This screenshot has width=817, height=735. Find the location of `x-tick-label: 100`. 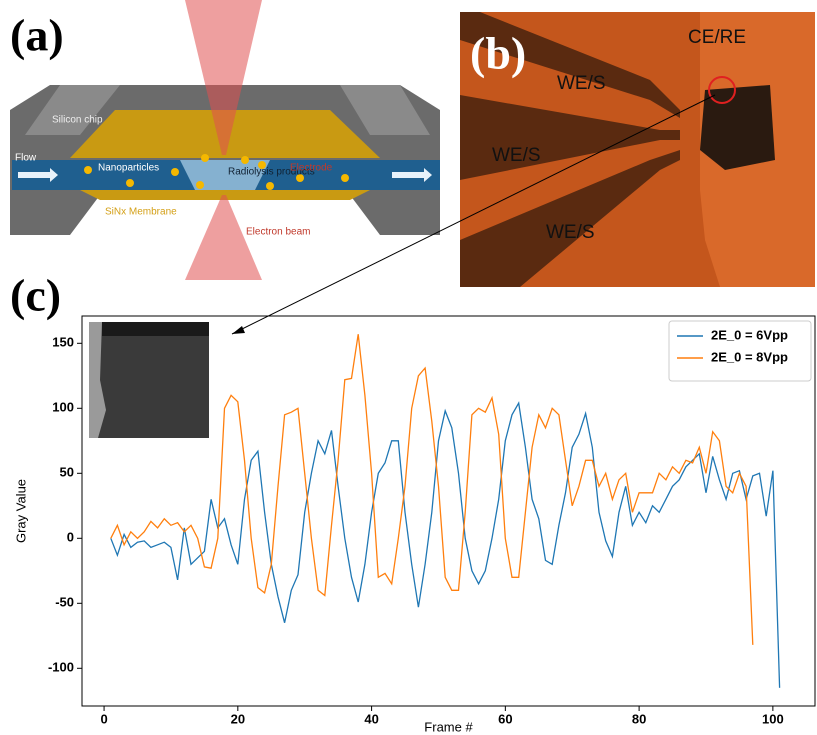

x-tick-label: 100 is located at coordinates (773, 718).